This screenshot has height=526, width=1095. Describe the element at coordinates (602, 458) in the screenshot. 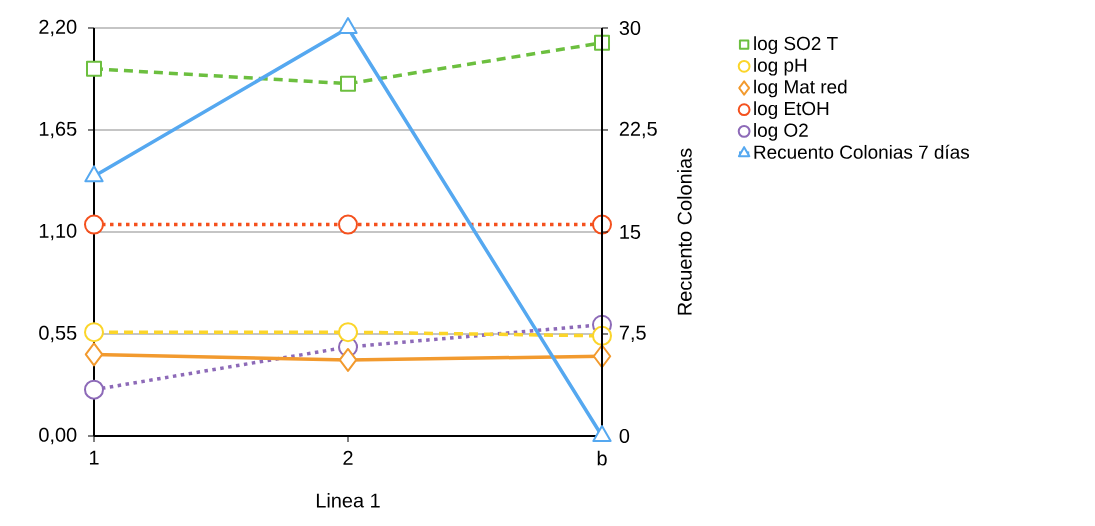

I see `x-tick-label: b` at that location.